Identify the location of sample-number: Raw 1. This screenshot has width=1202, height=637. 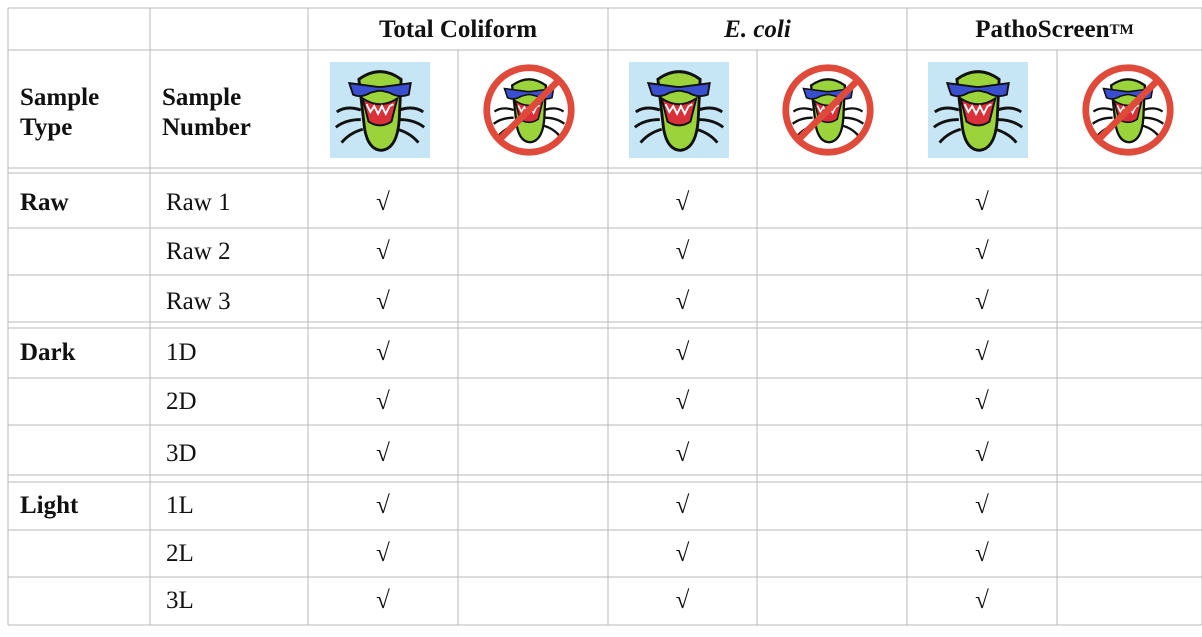
(231, 203).